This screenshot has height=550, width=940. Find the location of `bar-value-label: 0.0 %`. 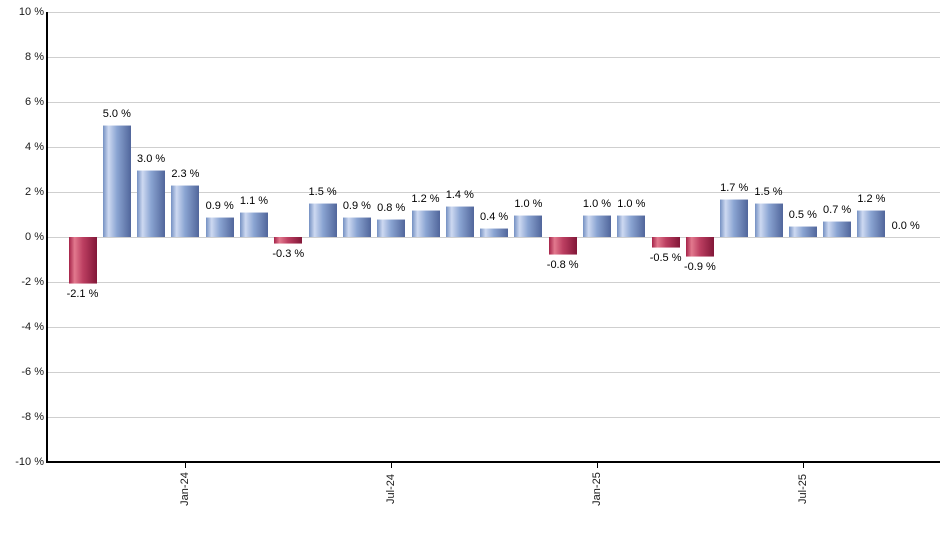

bar-value-label: 0.0 % is located at coordinates (905, 226).